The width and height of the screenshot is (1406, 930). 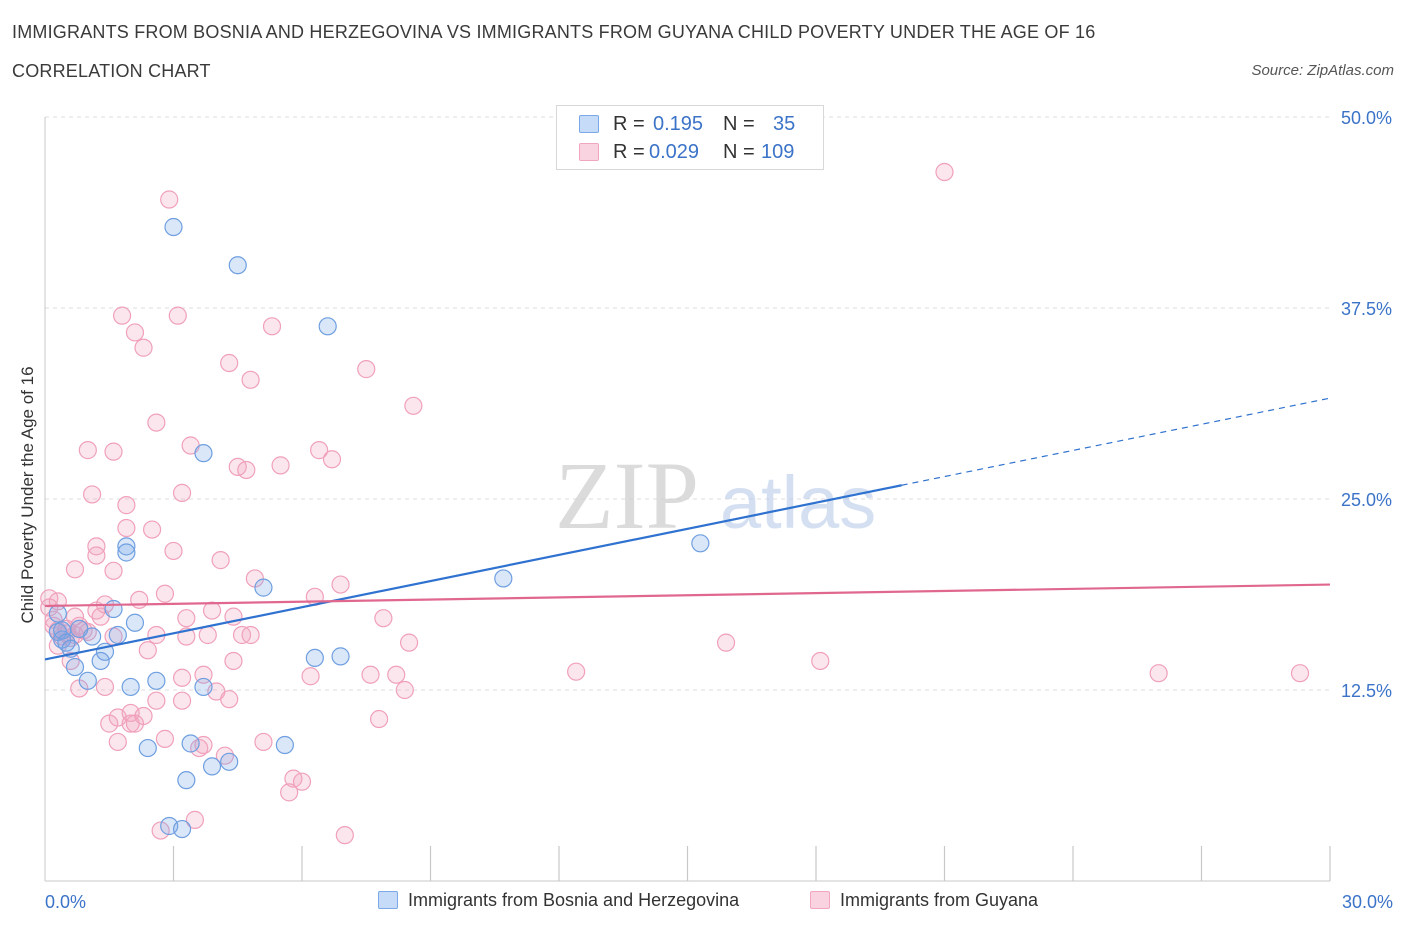 I want to click on guyana-swatch, so click(x=589, y=152).